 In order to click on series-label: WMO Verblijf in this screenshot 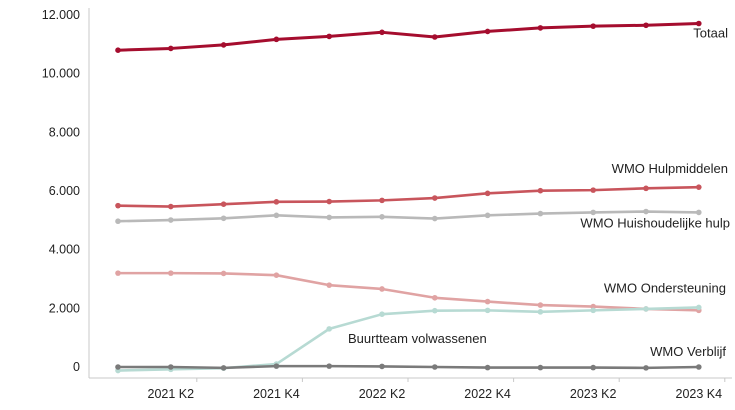, I will do `click(688, 351)`.